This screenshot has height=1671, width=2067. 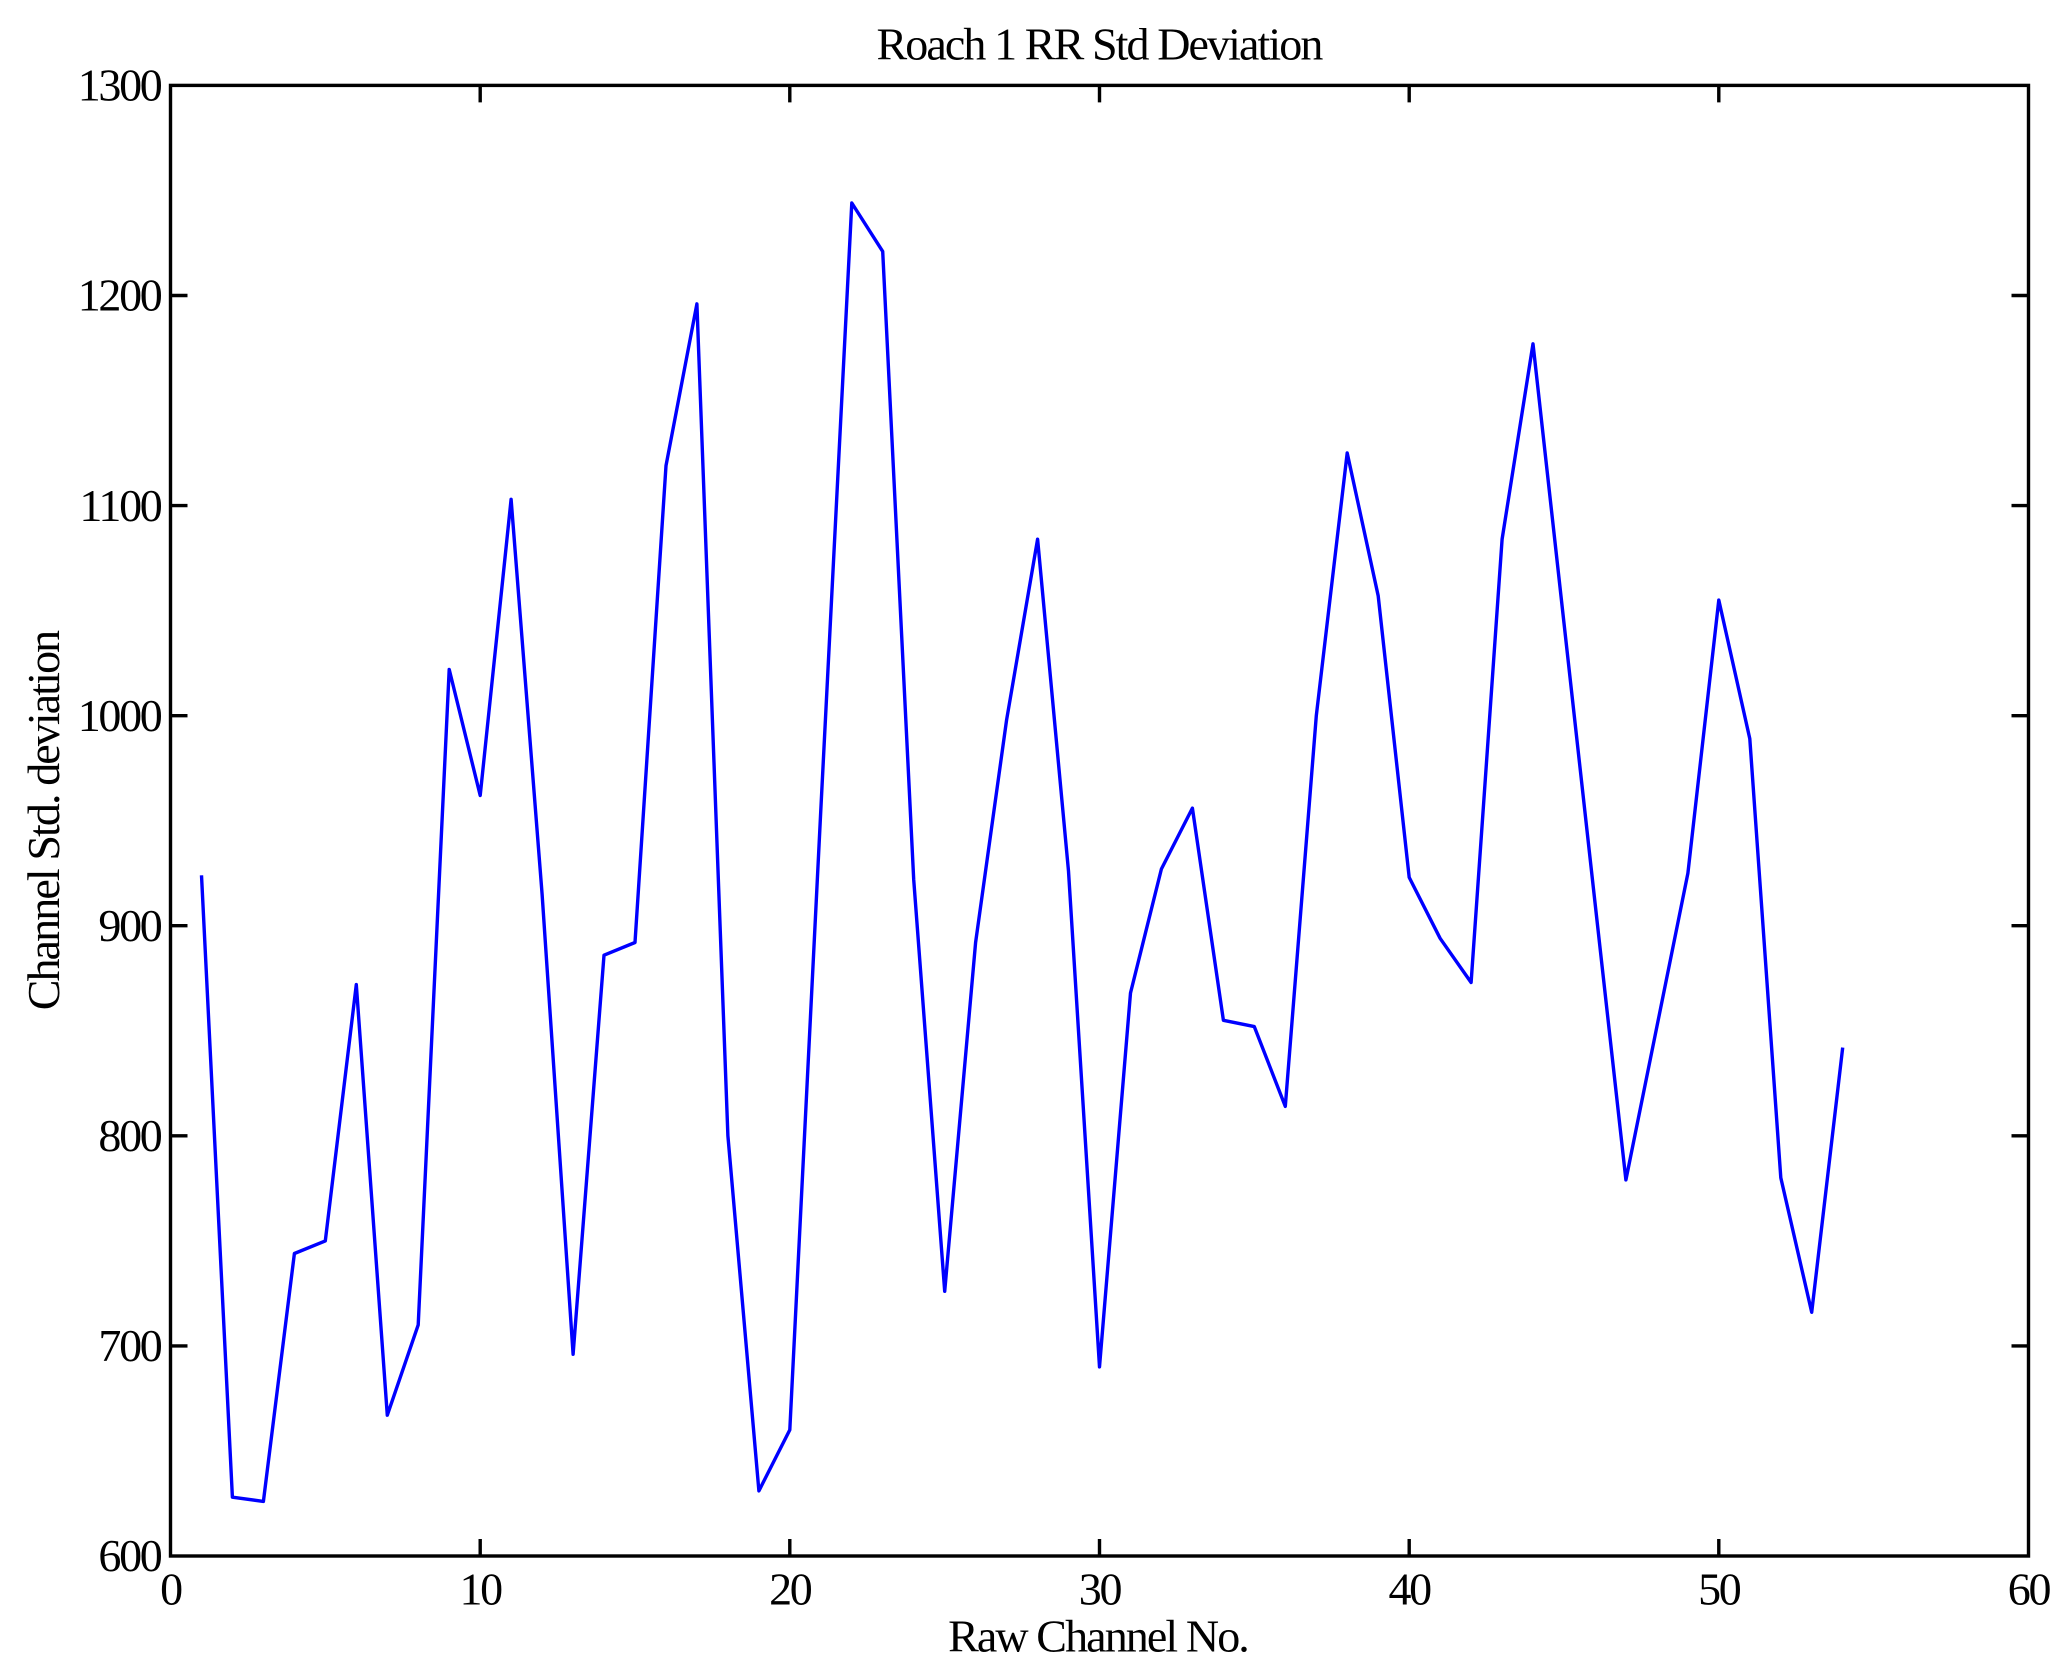 What do you see at coordinates (1719, 1589) in the screenshot?
I see `svg-text: 50` at bounding box center [1719, 1589].